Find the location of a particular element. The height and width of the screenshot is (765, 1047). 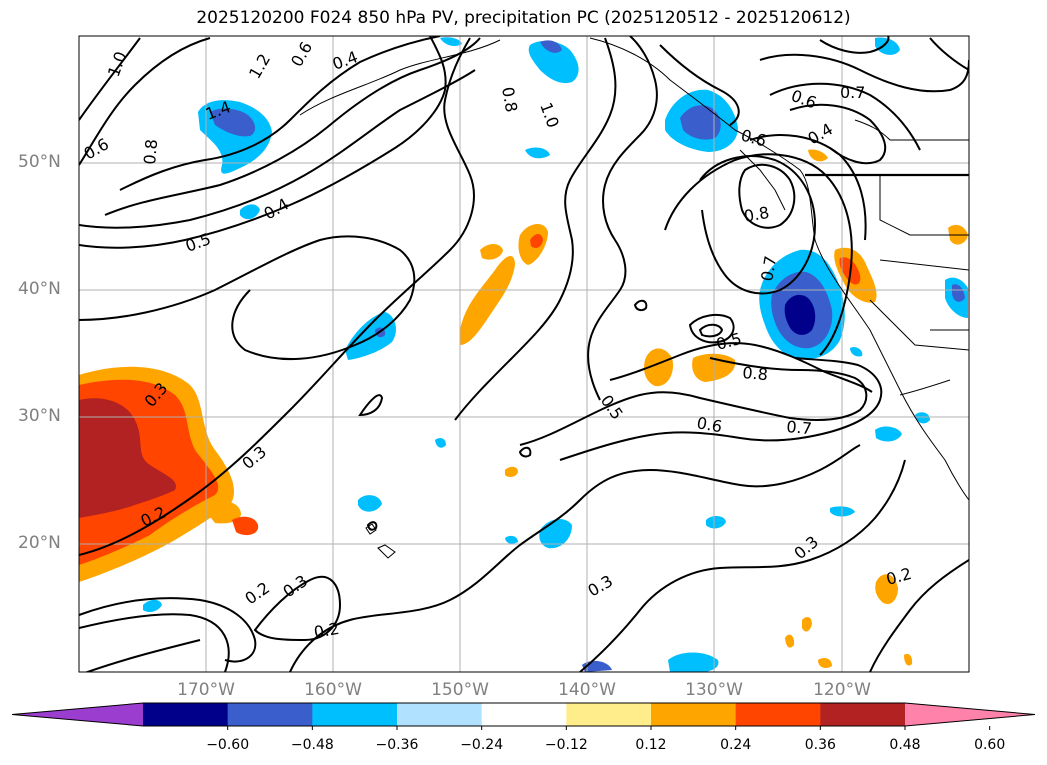

lon-label: 170°W is located at coordinates (206, 690).